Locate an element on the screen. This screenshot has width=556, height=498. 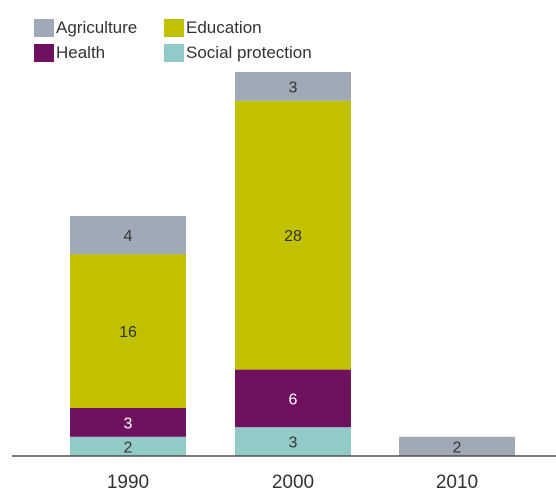
data-label-agriculture-1990: 4 is located at coordinates (128, 236).